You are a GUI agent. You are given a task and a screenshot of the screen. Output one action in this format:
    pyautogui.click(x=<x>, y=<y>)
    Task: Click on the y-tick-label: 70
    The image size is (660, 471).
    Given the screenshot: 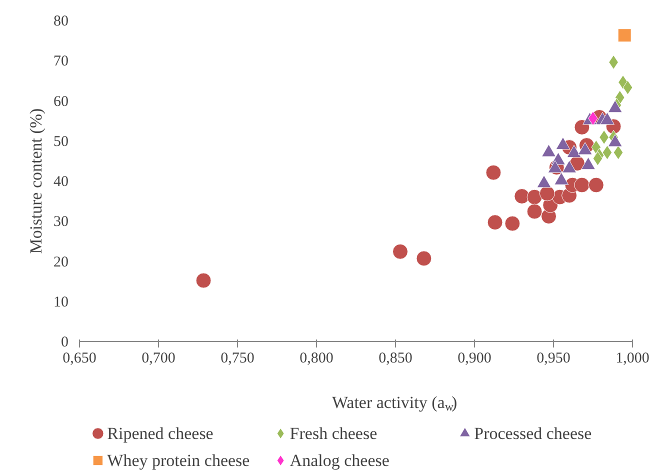 What is the action you would take?
    pyautogui.click(x=61, y=62)
    